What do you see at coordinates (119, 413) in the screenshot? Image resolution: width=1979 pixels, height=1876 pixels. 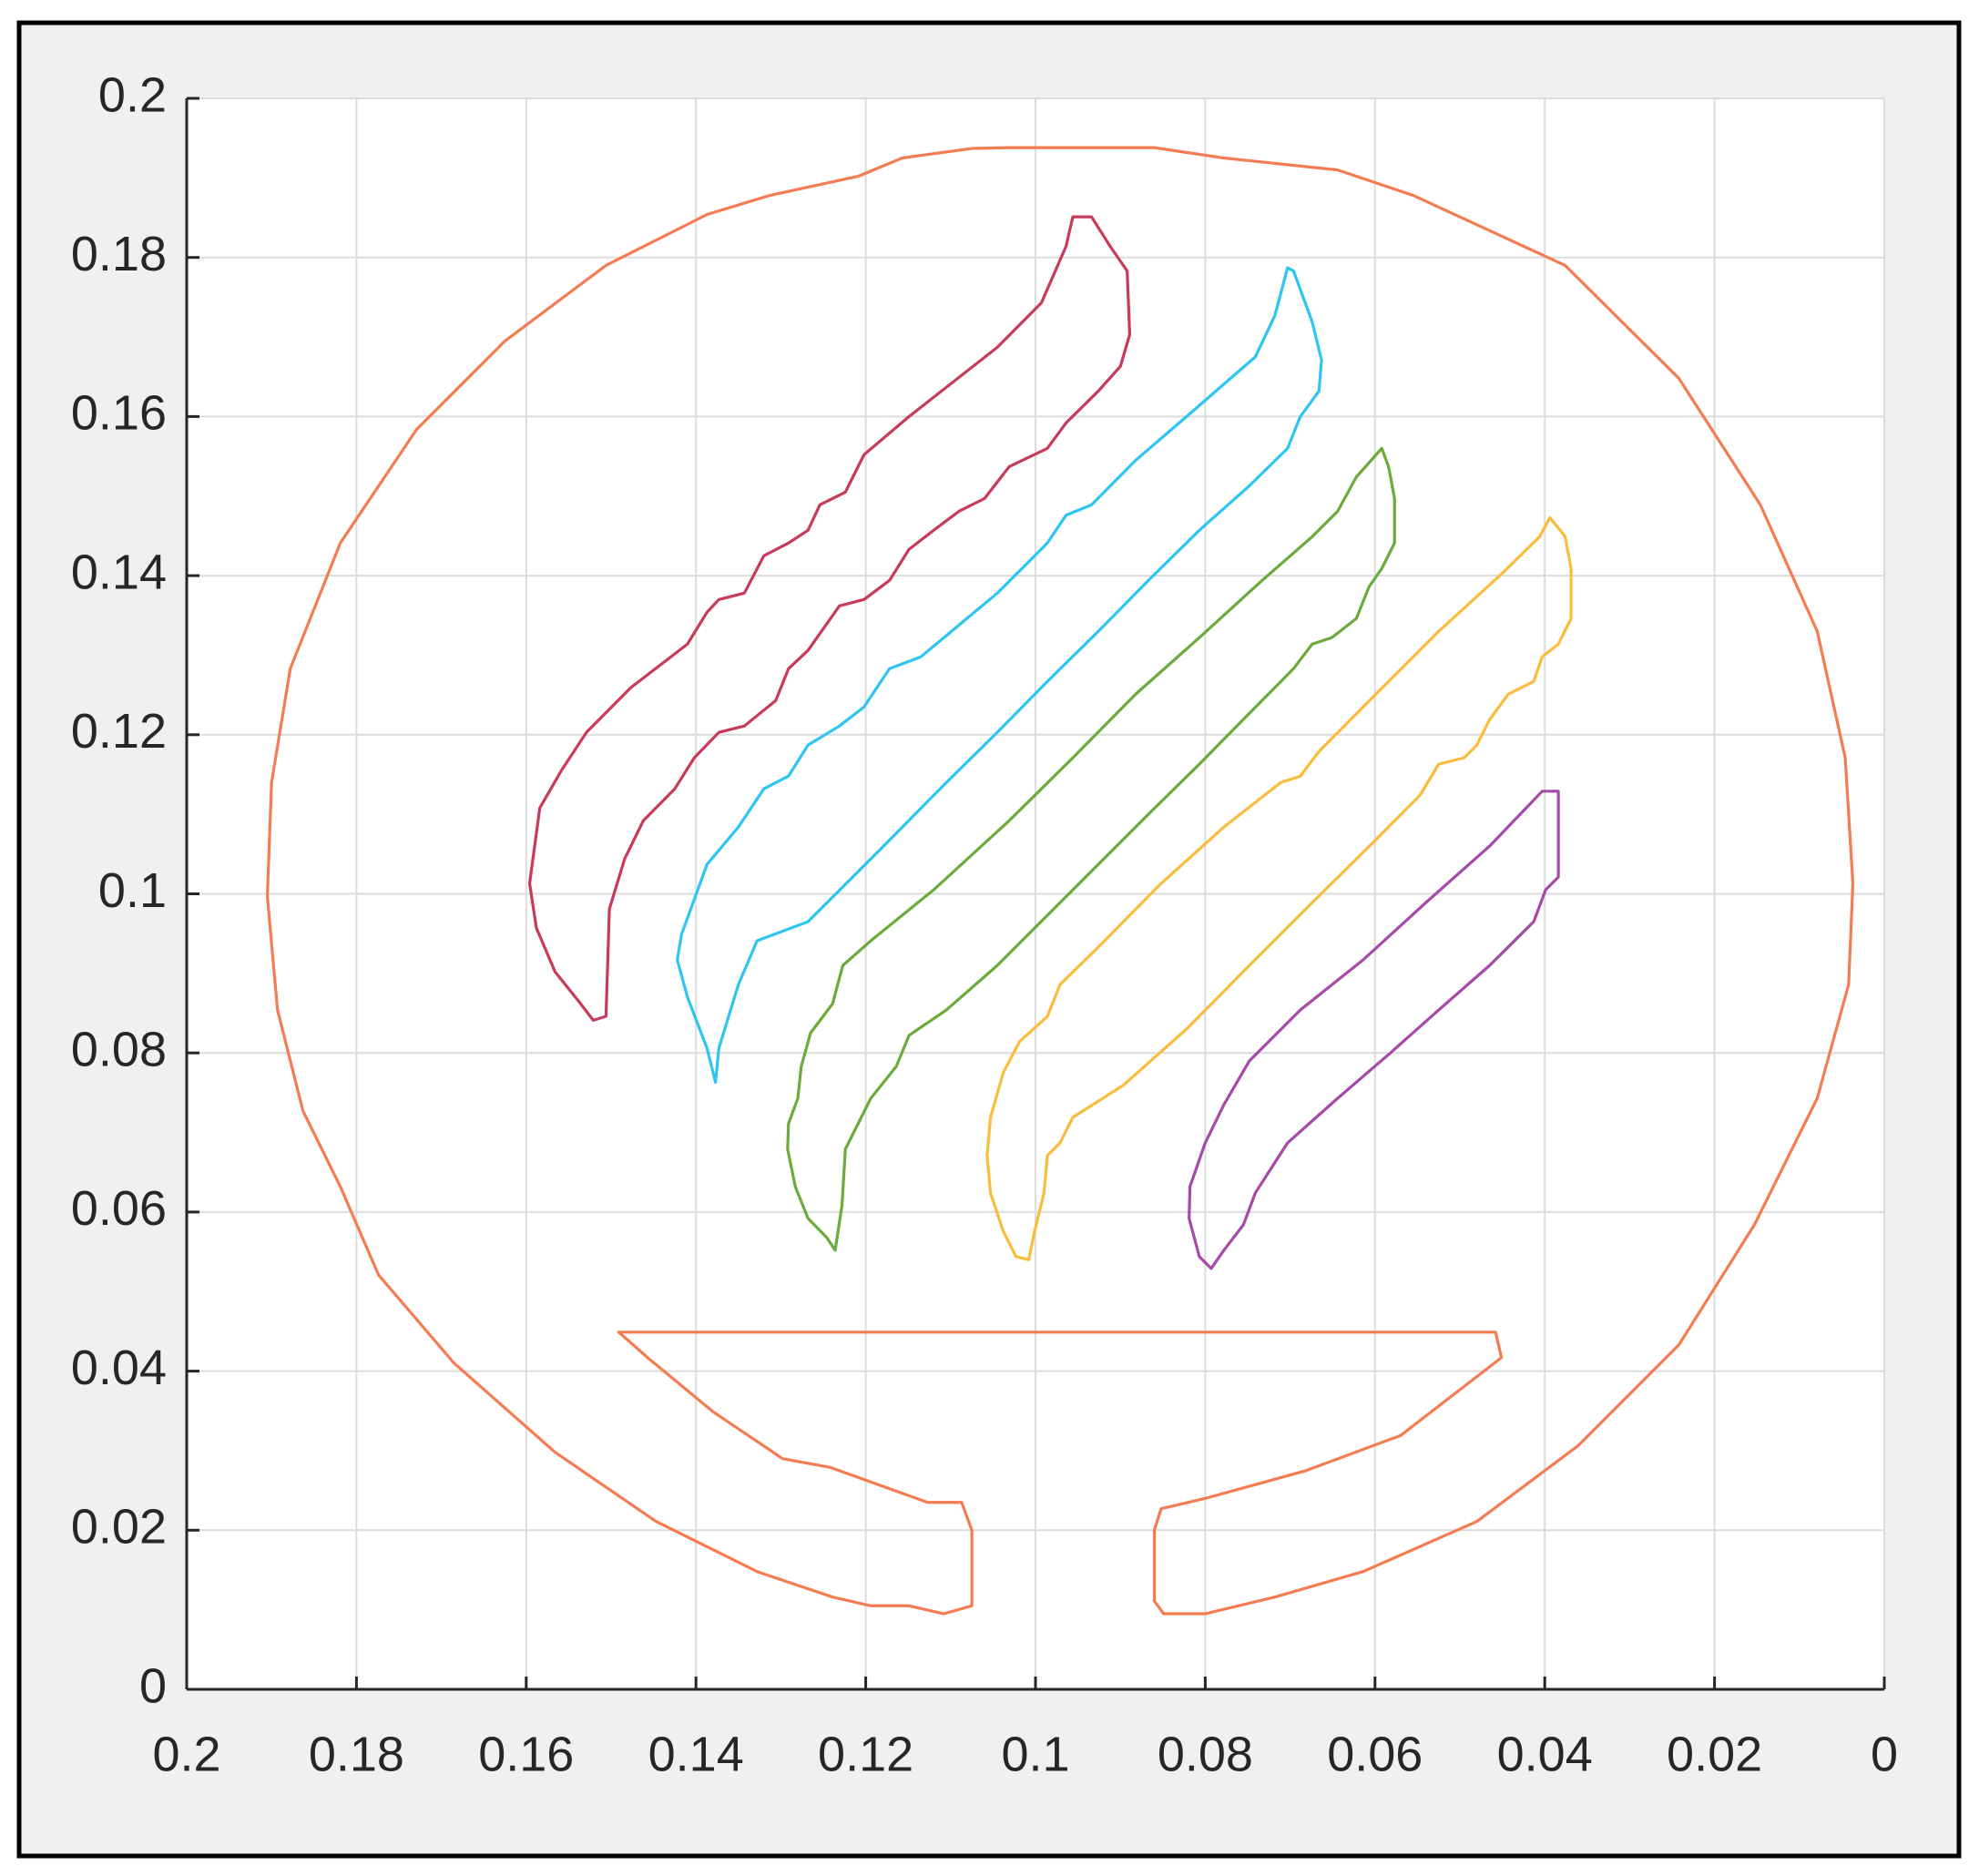 I see `y-tick-label: 0.16` at bounding box center [119, 413].